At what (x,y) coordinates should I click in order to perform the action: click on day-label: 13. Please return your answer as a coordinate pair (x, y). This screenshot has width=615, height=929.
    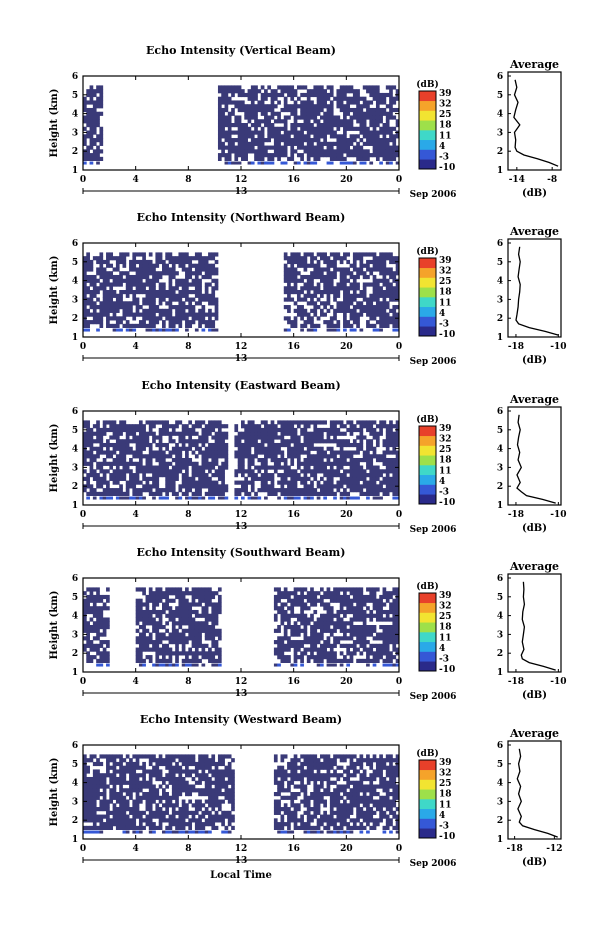
    Looking at the image, I should click on (241, 192).